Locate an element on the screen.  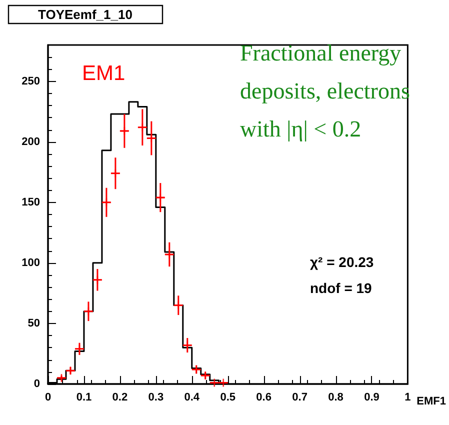
x-tick-label: 0 is located at coordinates (48, 398).